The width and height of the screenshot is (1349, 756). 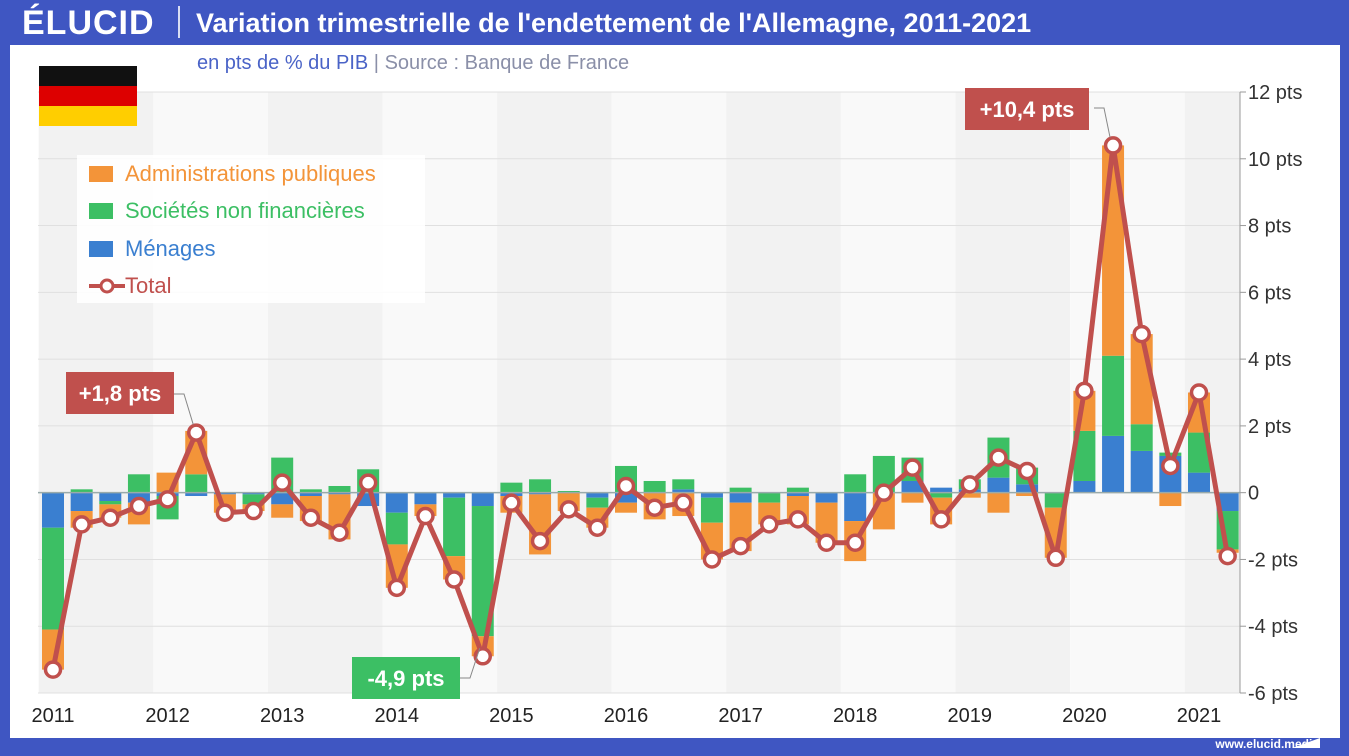 What do you see at coordinates (1273, 694) in the screenshot?
I see `y-tick-label: -6 pts` at bounding box center [1273, 694].